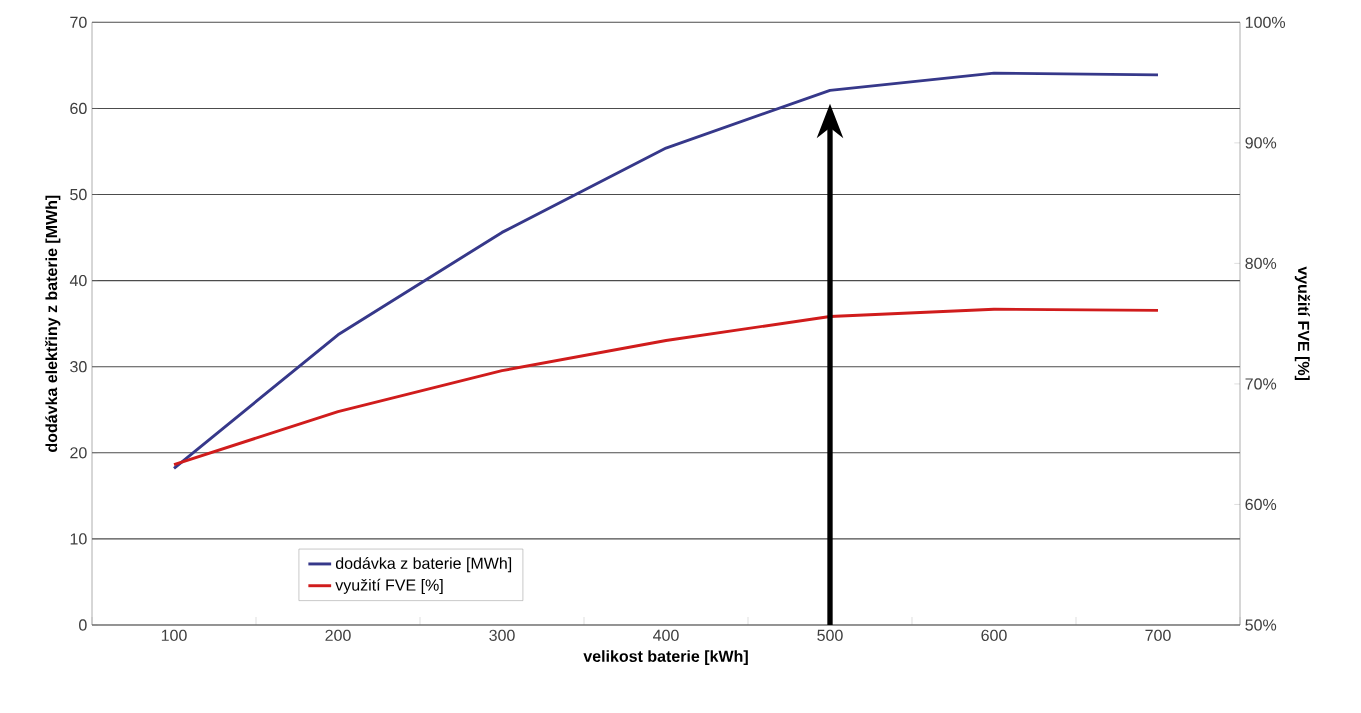 This screenshot has width=1361, height=713. I want to click on y-tick-label: 60, so click(78, 108).